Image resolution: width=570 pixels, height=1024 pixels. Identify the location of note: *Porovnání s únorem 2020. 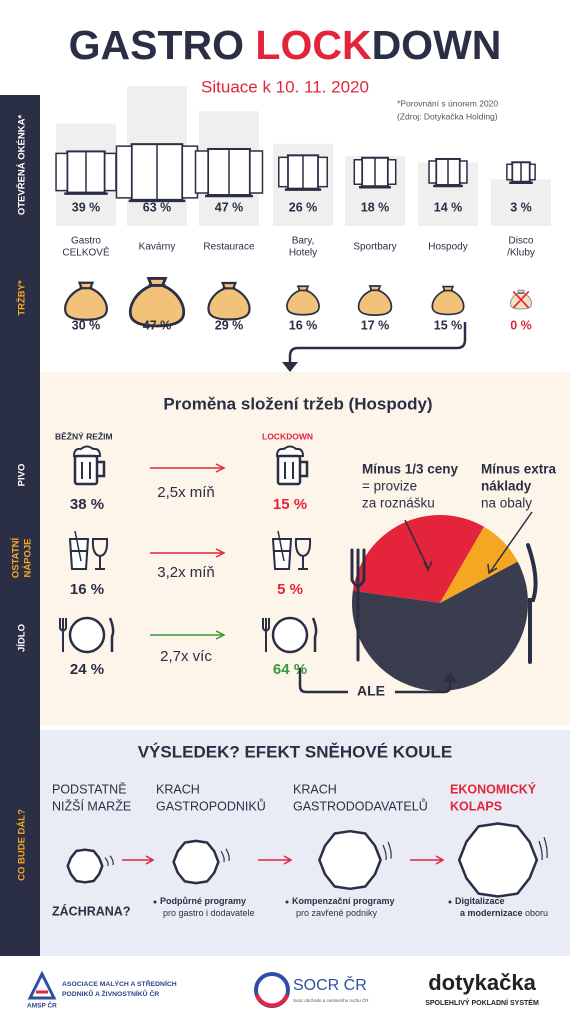
(447, 103).